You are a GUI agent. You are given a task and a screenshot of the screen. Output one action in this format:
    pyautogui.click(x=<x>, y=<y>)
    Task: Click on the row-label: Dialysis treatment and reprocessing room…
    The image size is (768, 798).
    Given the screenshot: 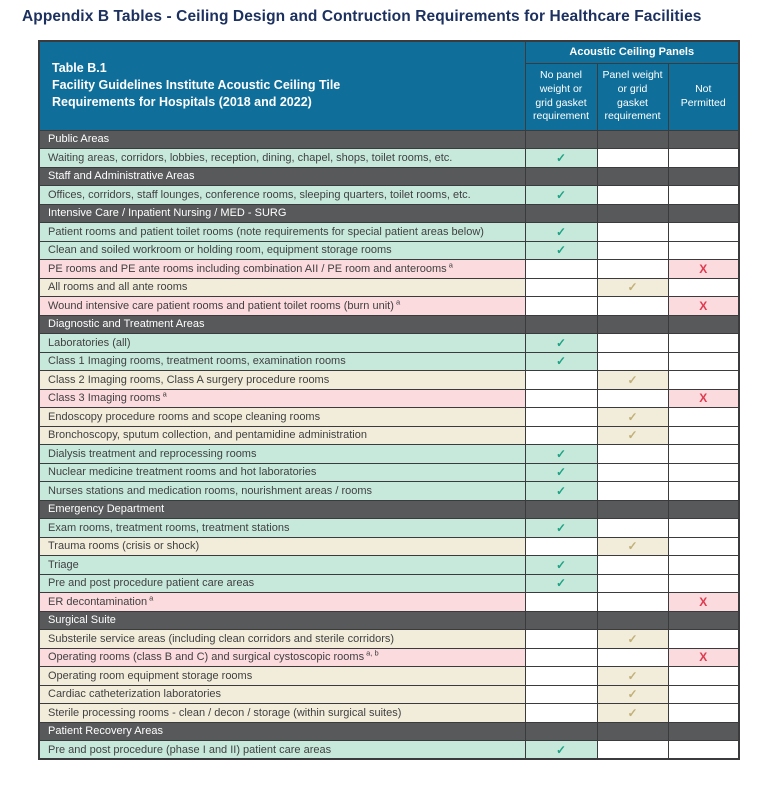 What is the action you would take?
    pyautogui.click(x=282, y=454)
    